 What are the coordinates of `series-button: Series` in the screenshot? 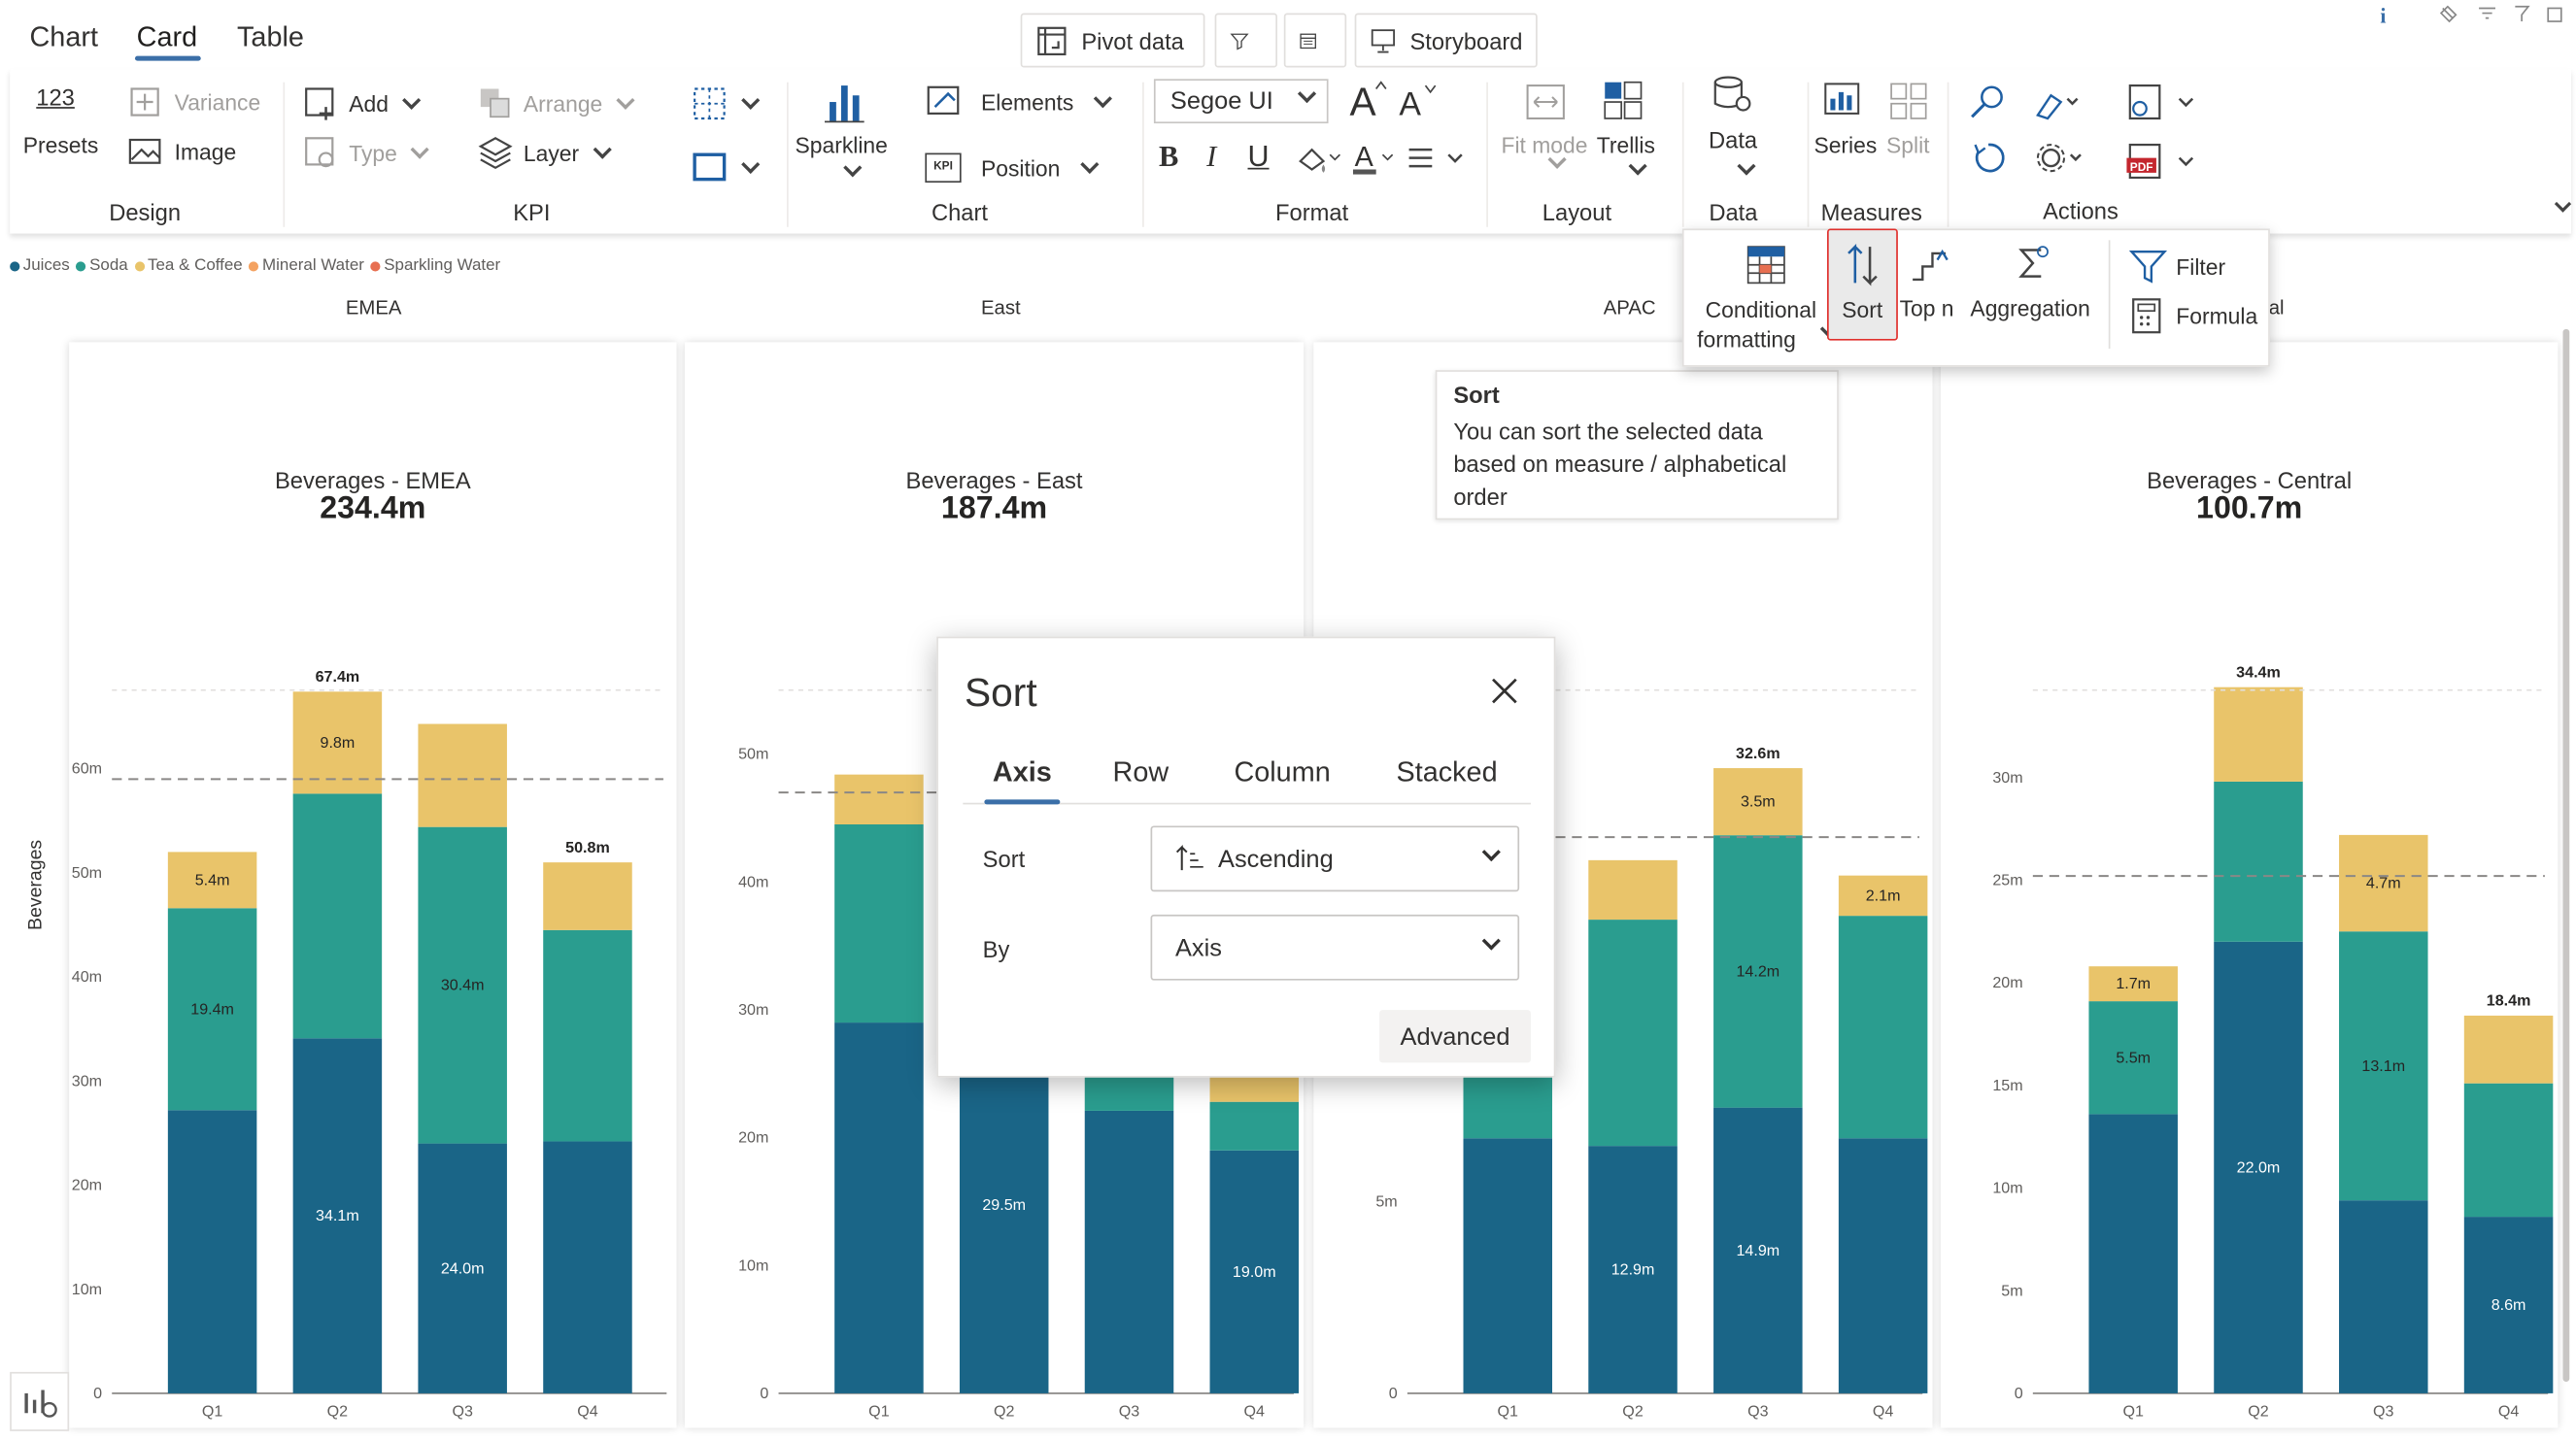 It's located at (1845, 145).